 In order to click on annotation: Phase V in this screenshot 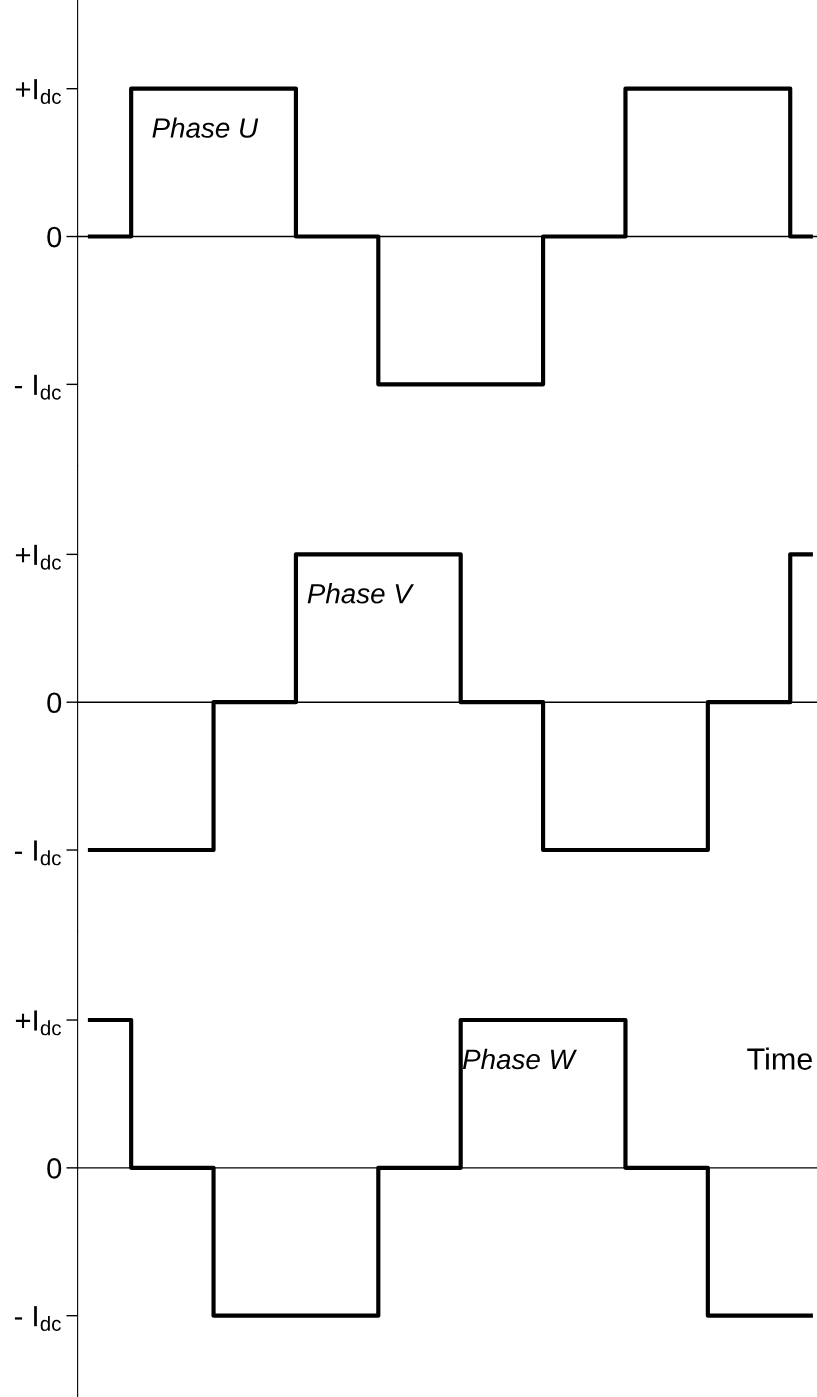, I will do `click(360, 593)`.